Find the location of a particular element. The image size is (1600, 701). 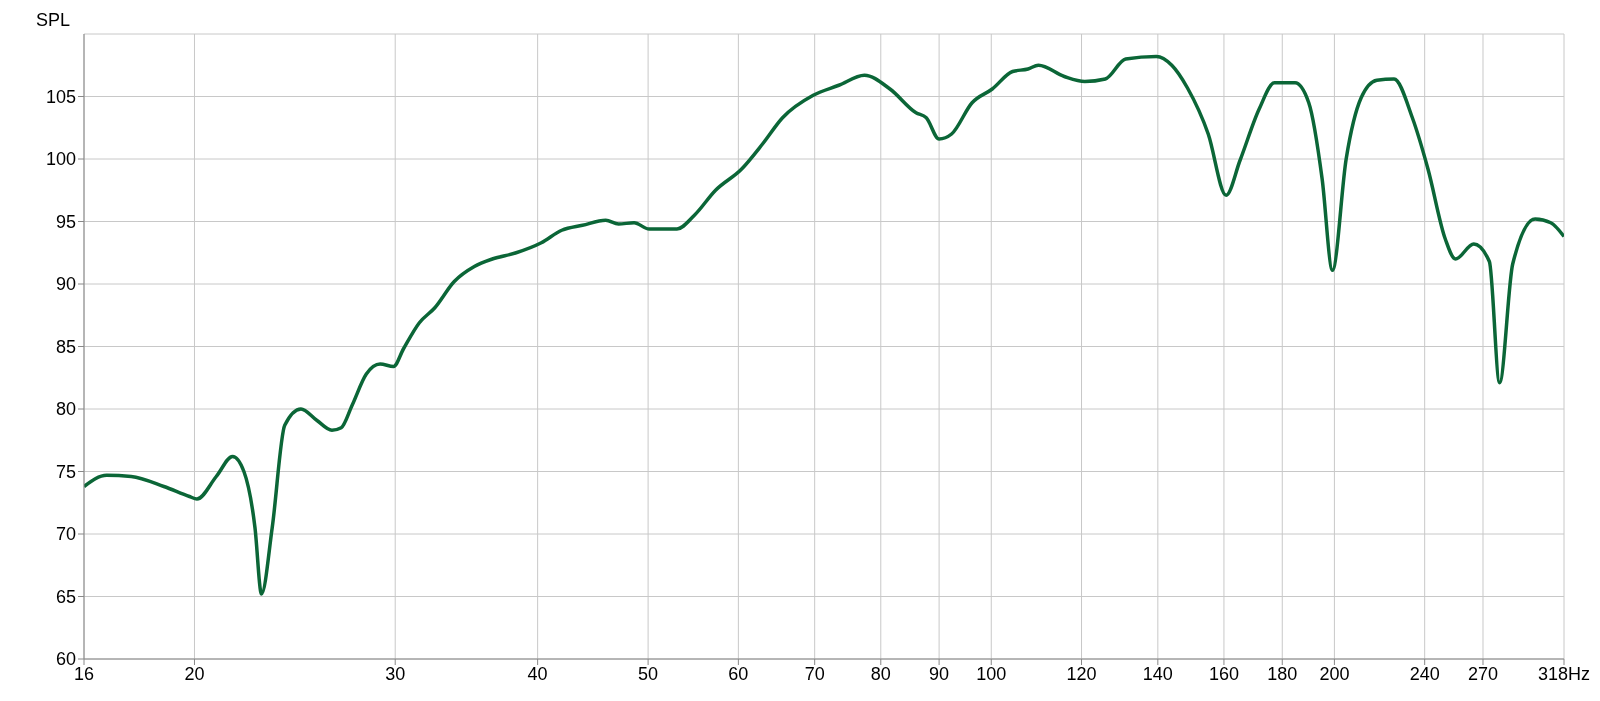

x-tick-label: 60 is located at coordinates (738, 673).